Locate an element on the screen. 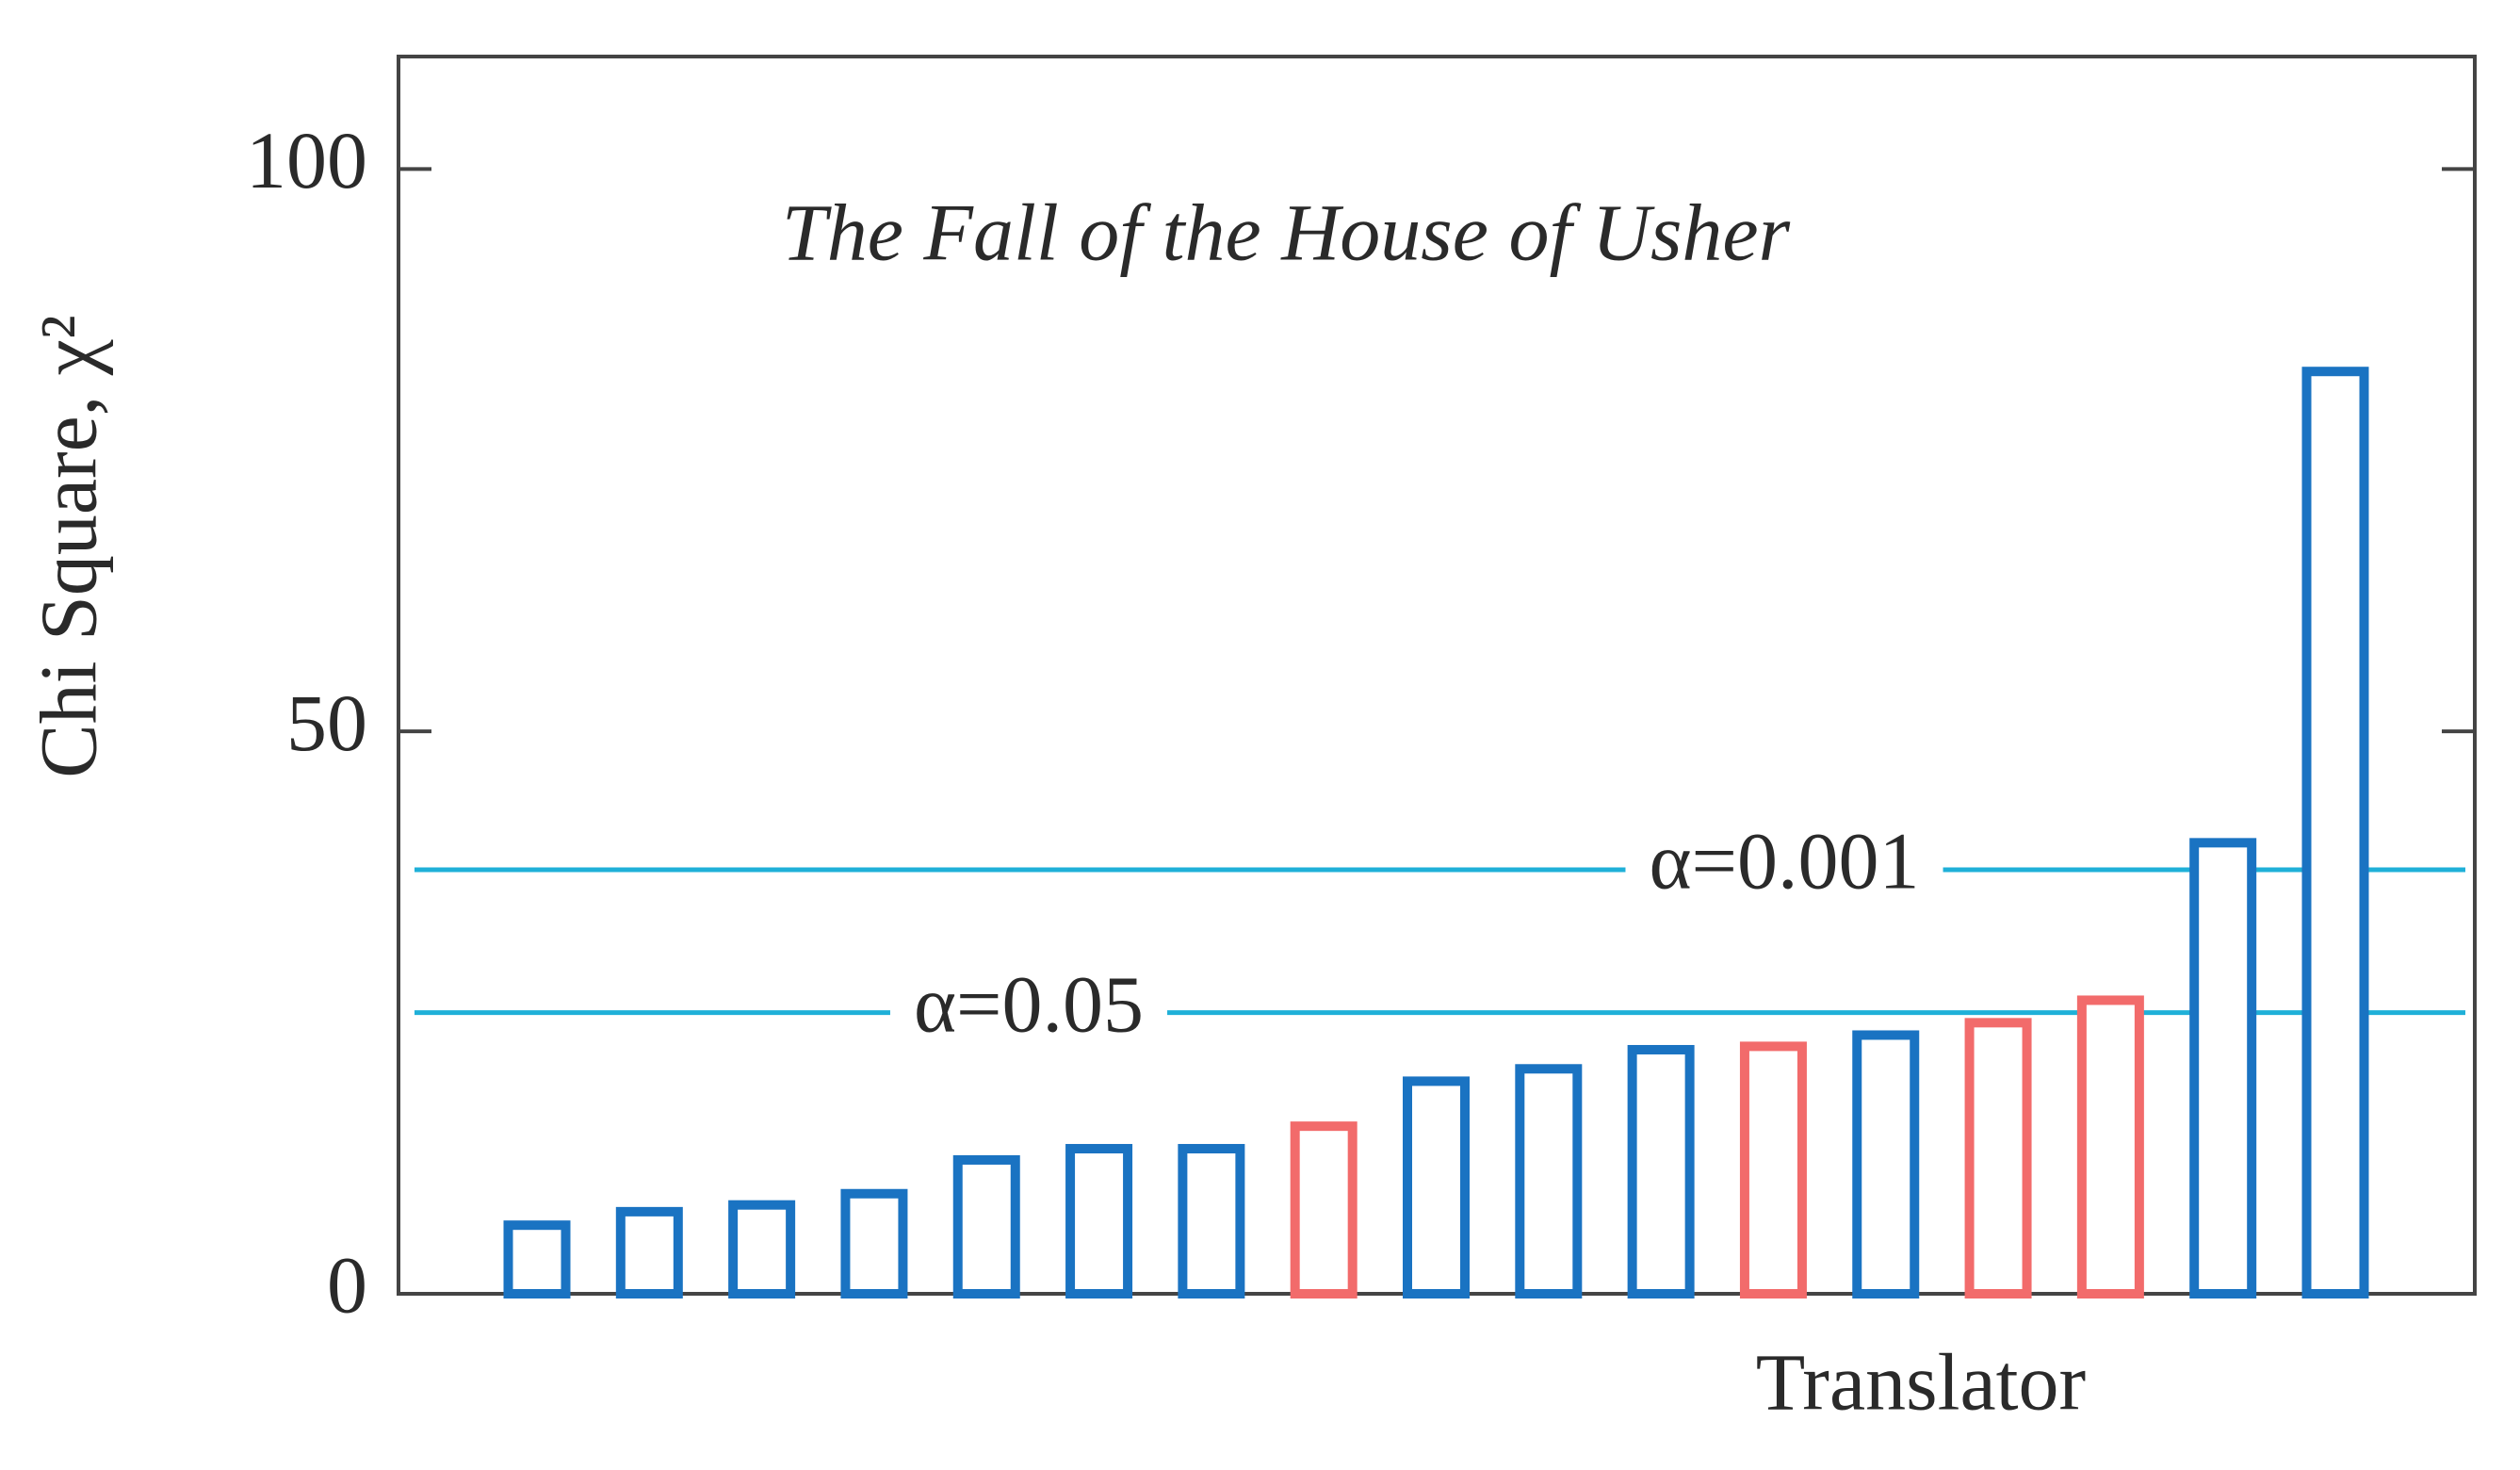 The height and width of the screenshot is (1470, 2520). reference-label: α=0.05 is located at coordinates (1029, 1003).